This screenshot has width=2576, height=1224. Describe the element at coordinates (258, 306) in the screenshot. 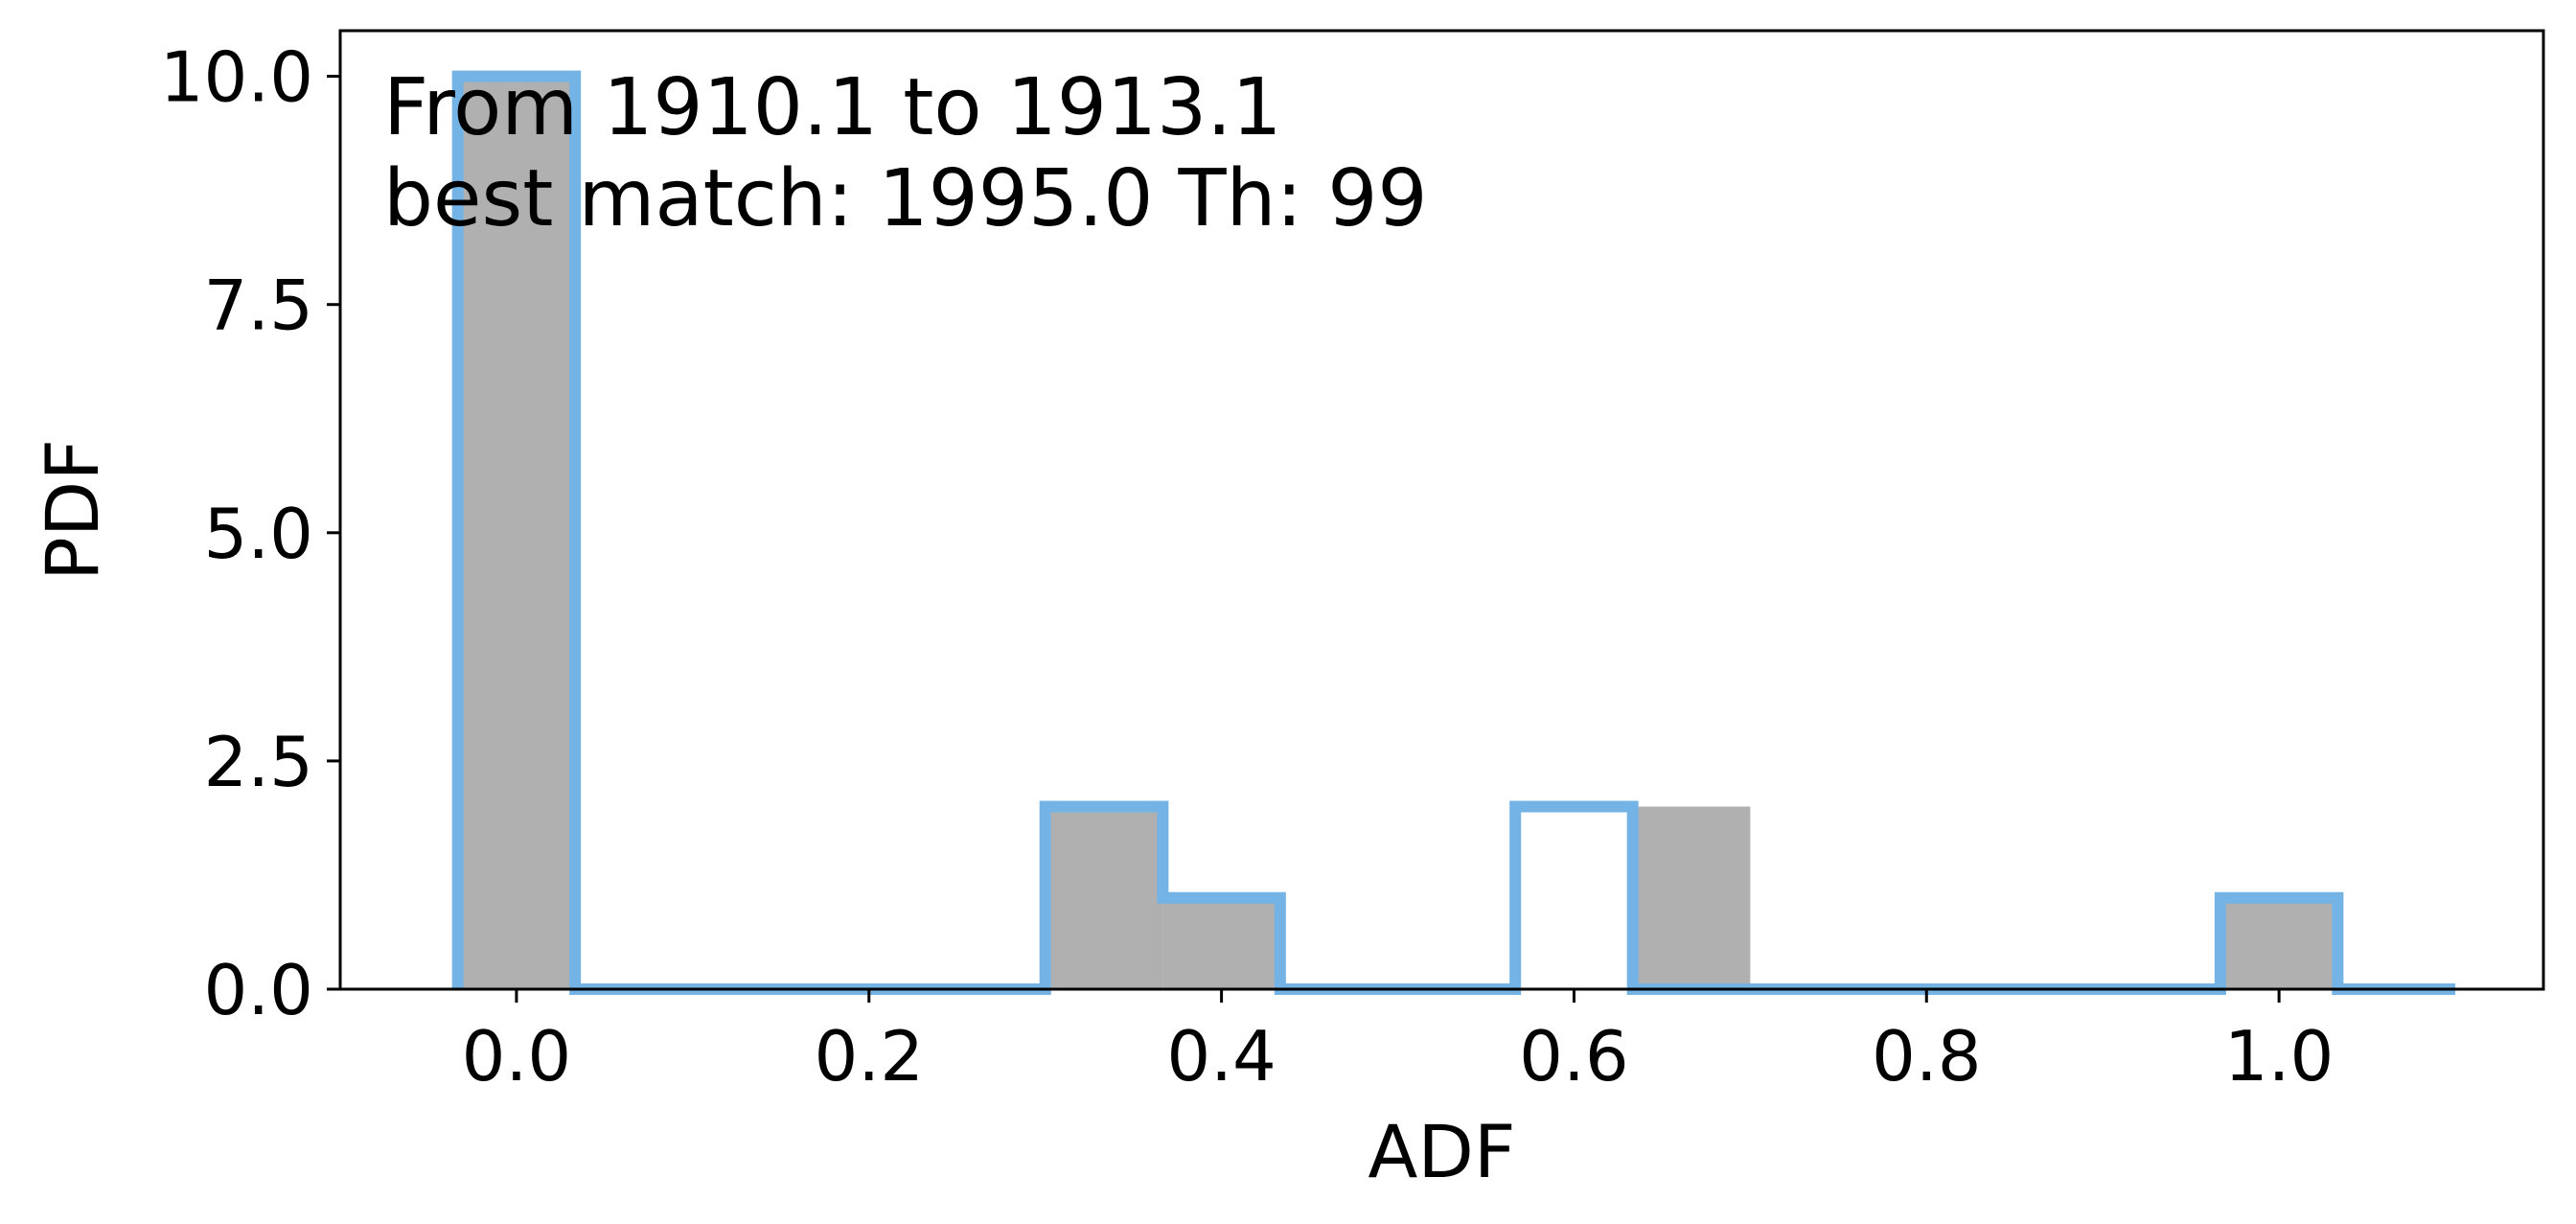

I see `y-tick-label: 7.5` at that location.